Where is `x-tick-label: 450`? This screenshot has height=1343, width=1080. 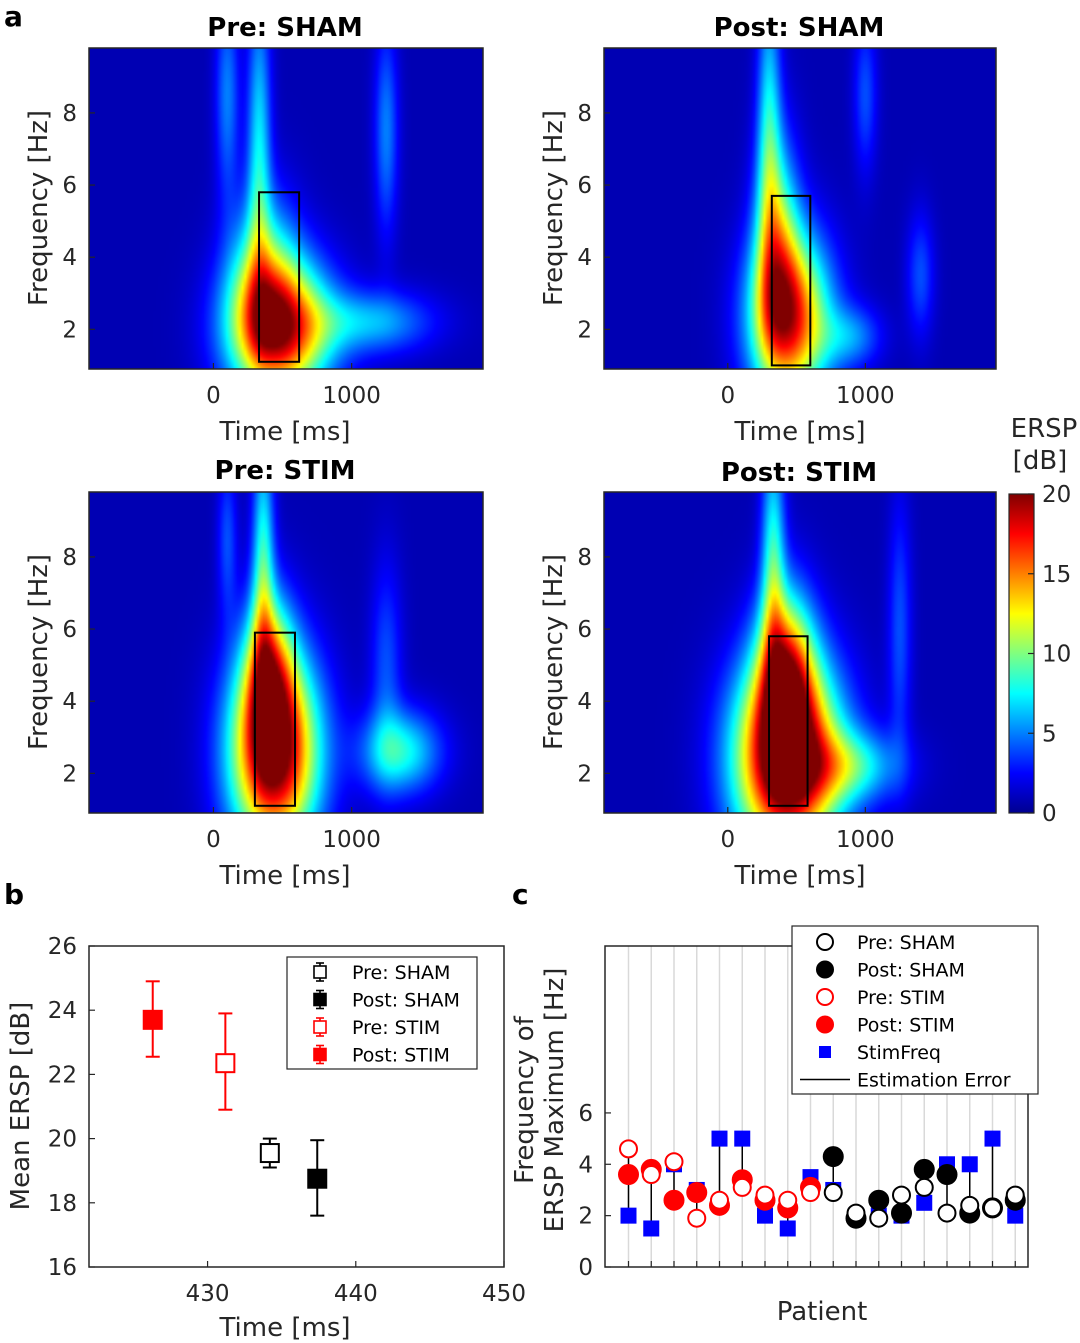 x-tick-label: 450 is located at coordinates (504, 1294).